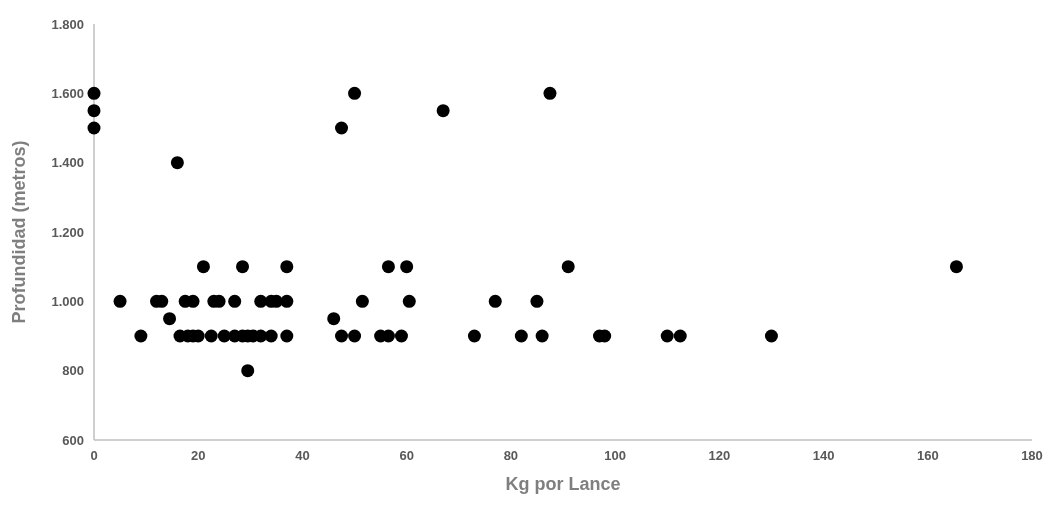  I want to click on x-tick-label: 120, so click(719, 455).